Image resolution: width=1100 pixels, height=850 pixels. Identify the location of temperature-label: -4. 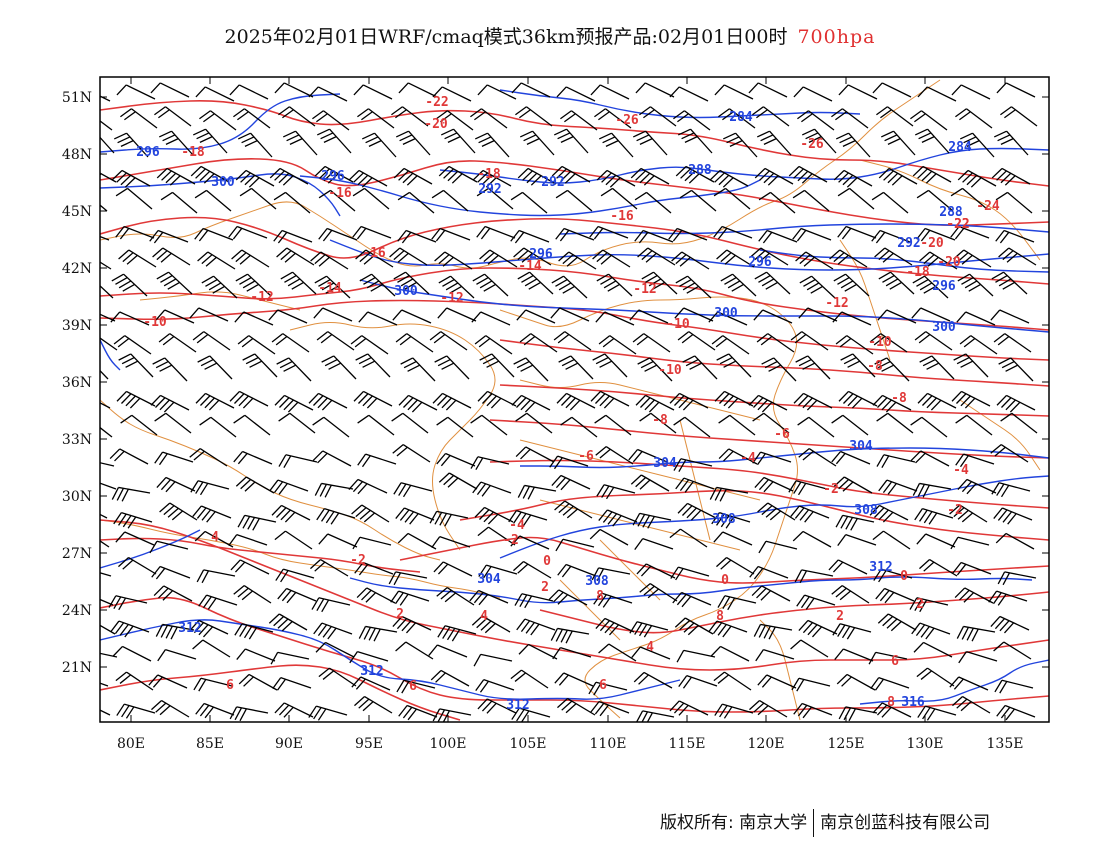
(961, 470).